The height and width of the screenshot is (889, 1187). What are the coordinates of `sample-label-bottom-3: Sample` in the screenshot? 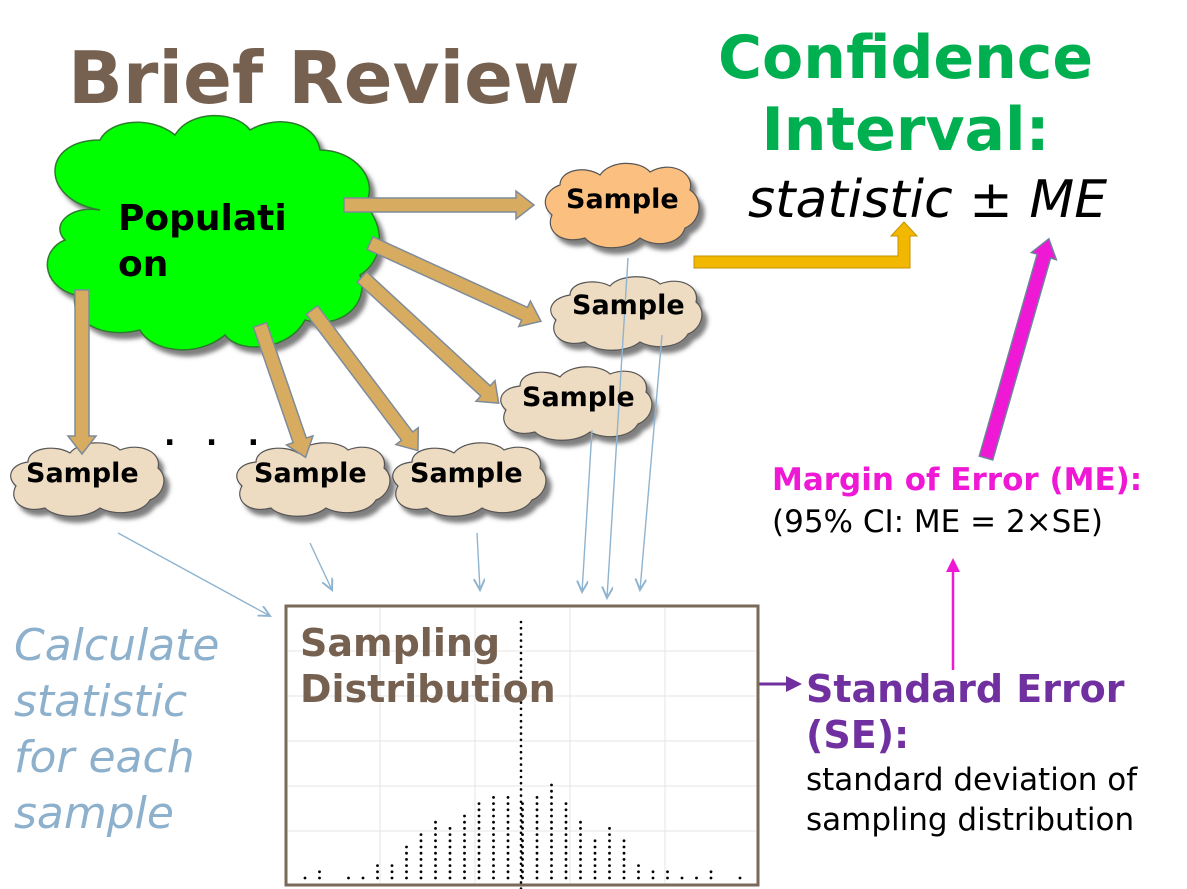 It's located at (466, 473).